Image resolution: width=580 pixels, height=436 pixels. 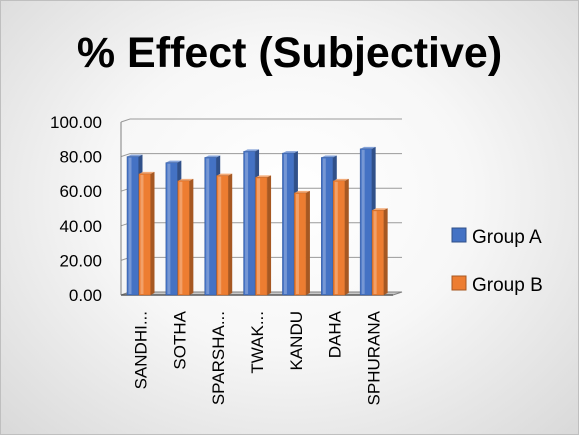 I want to click on y-tick-label: 60.00, so click(x=80, y=191).